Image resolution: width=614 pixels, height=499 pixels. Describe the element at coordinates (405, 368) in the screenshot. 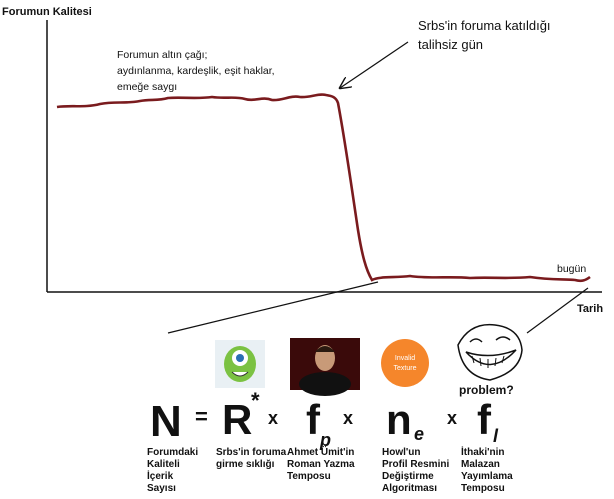

I see `texture-text: Texture` at that location.